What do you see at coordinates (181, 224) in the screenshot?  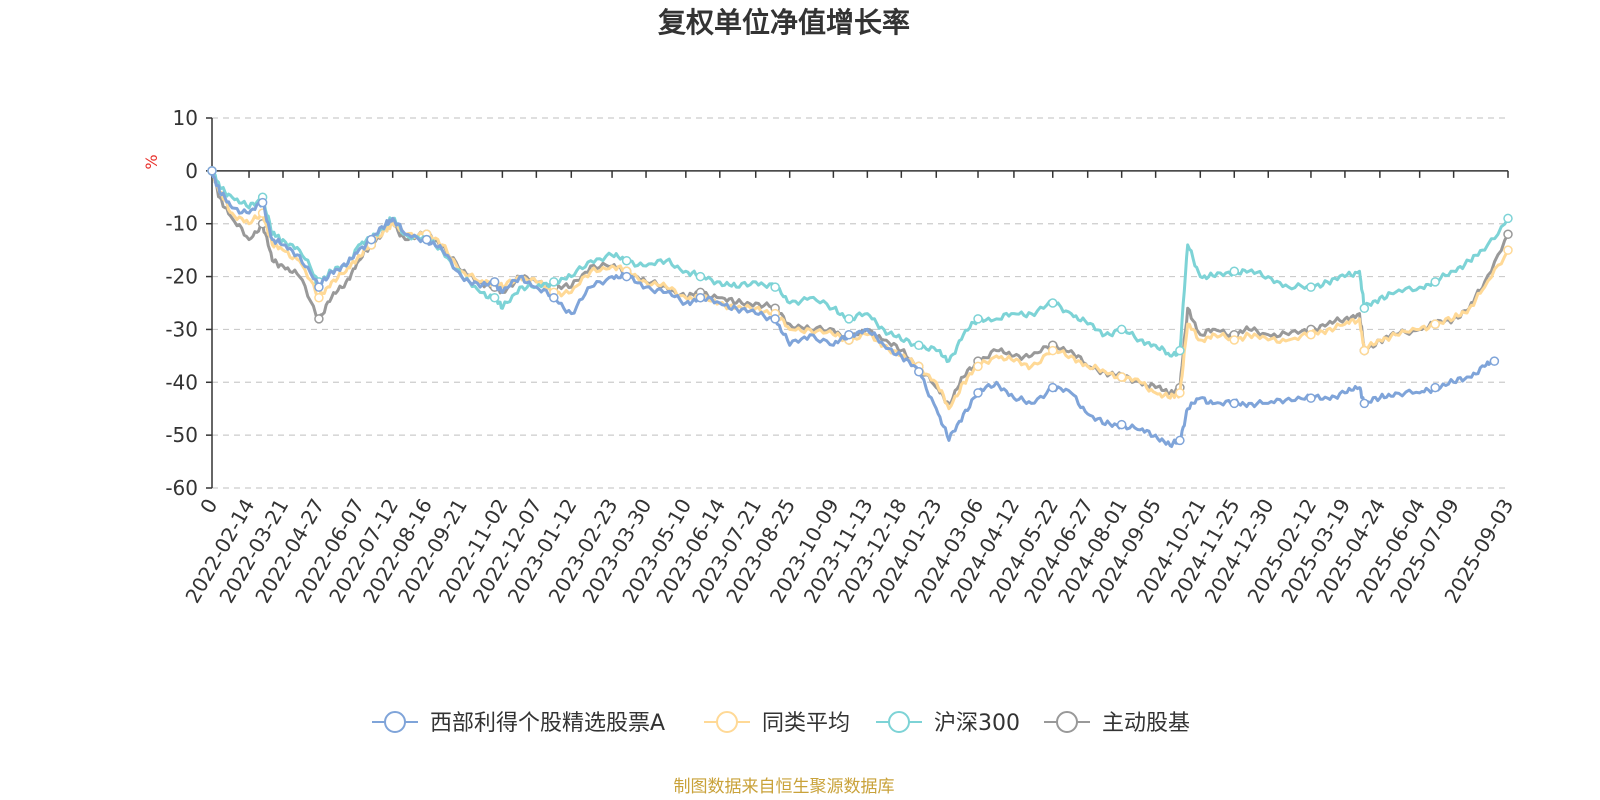 I see `y-tick-label: -10` at bounding box center [181, 224].